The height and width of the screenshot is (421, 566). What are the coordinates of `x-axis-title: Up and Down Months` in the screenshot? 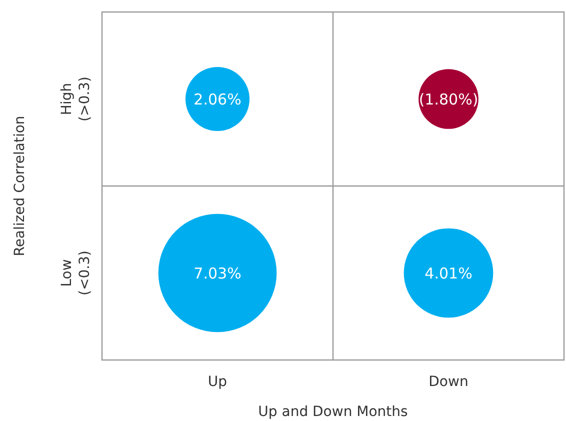 It's located at (333, 412).